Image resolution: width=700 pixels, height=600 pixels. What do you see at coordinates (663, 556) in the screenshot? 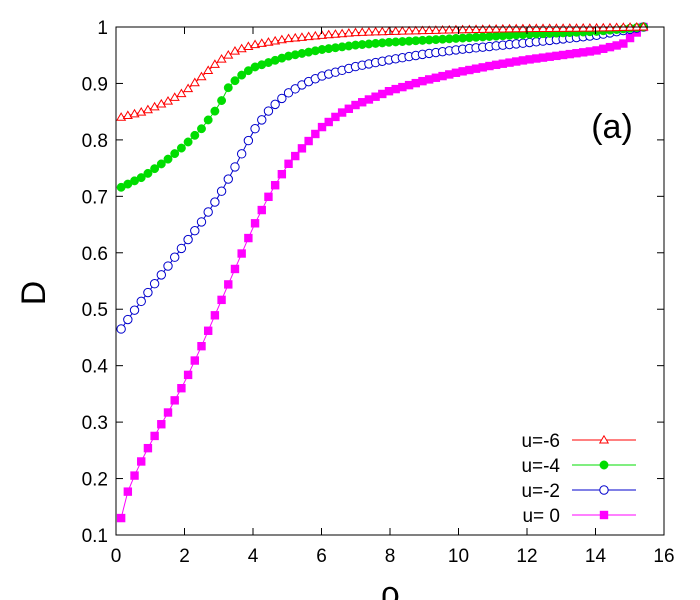
I see `x-tick-label: 16` at bounding box center [663, 556].